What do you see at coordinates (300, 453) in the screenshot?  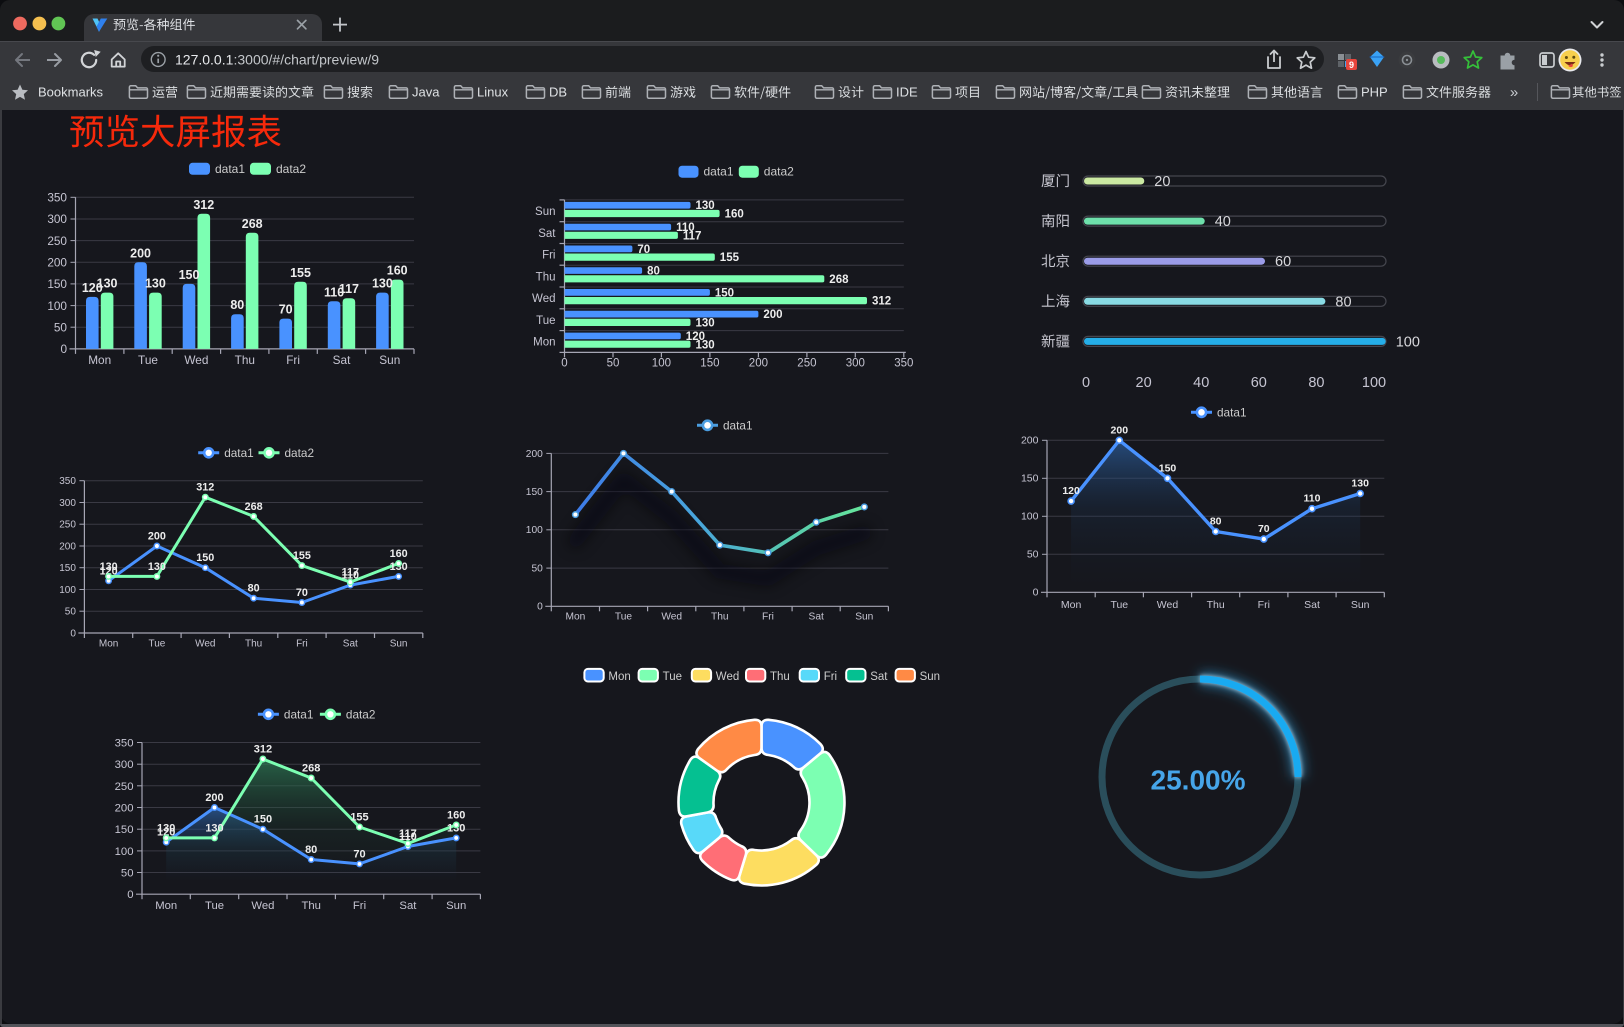 I see `svg-text: data2` at bounding box center [300, 453].